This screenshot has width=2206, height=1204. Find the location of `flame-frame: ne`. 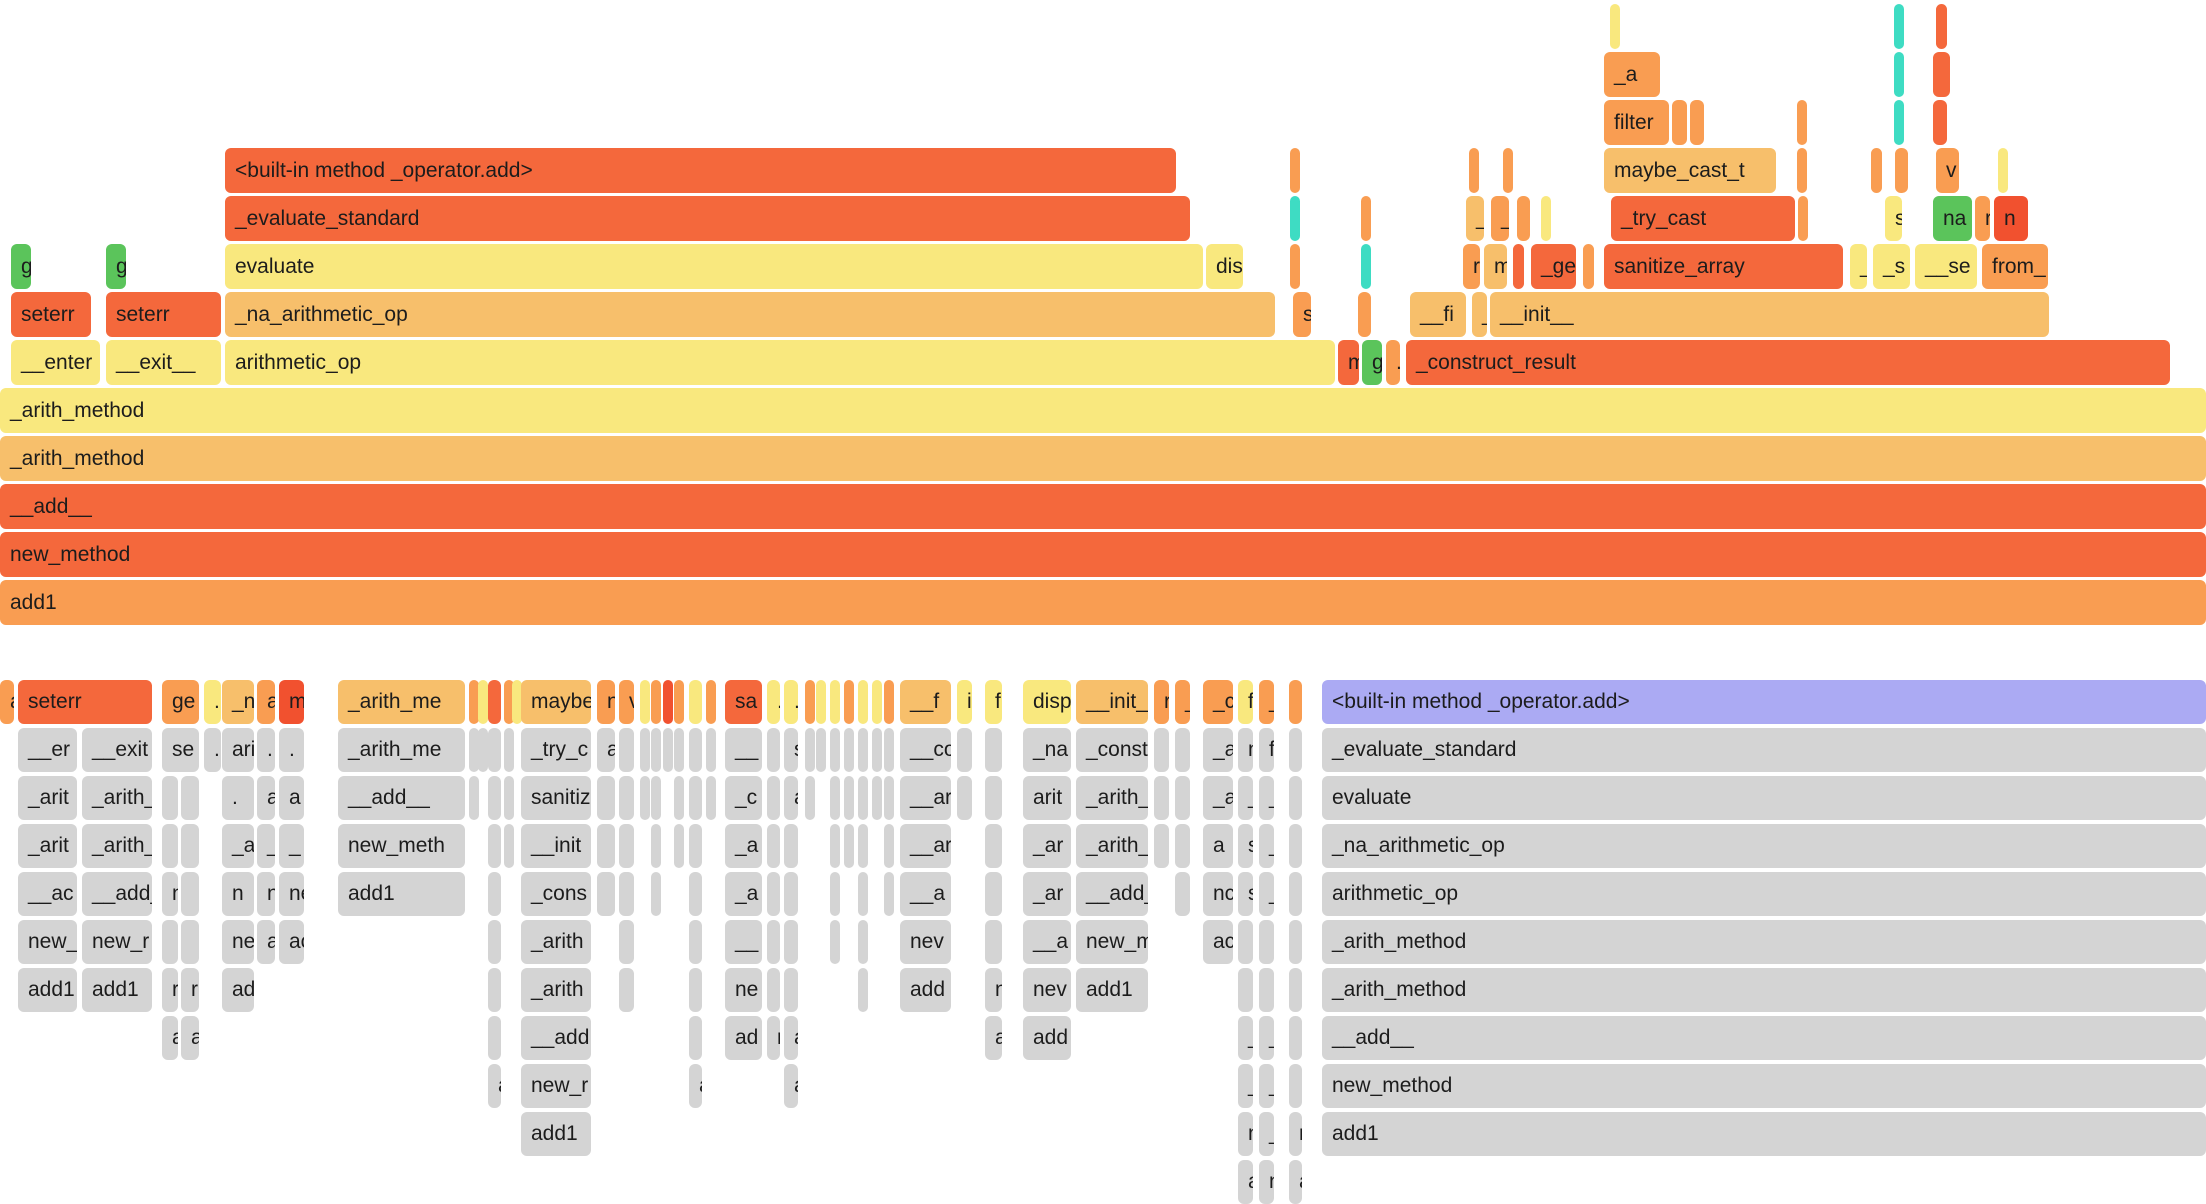

flame-frame: ne is located at coordinates (743, 990).